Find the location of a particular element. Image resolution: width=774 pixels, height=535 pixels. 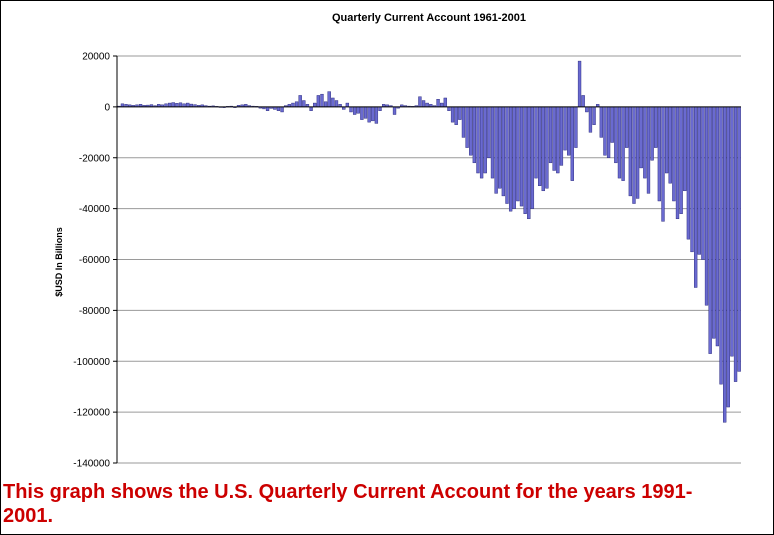

y-tick-label: 0 is located at coordinates (107, 107).